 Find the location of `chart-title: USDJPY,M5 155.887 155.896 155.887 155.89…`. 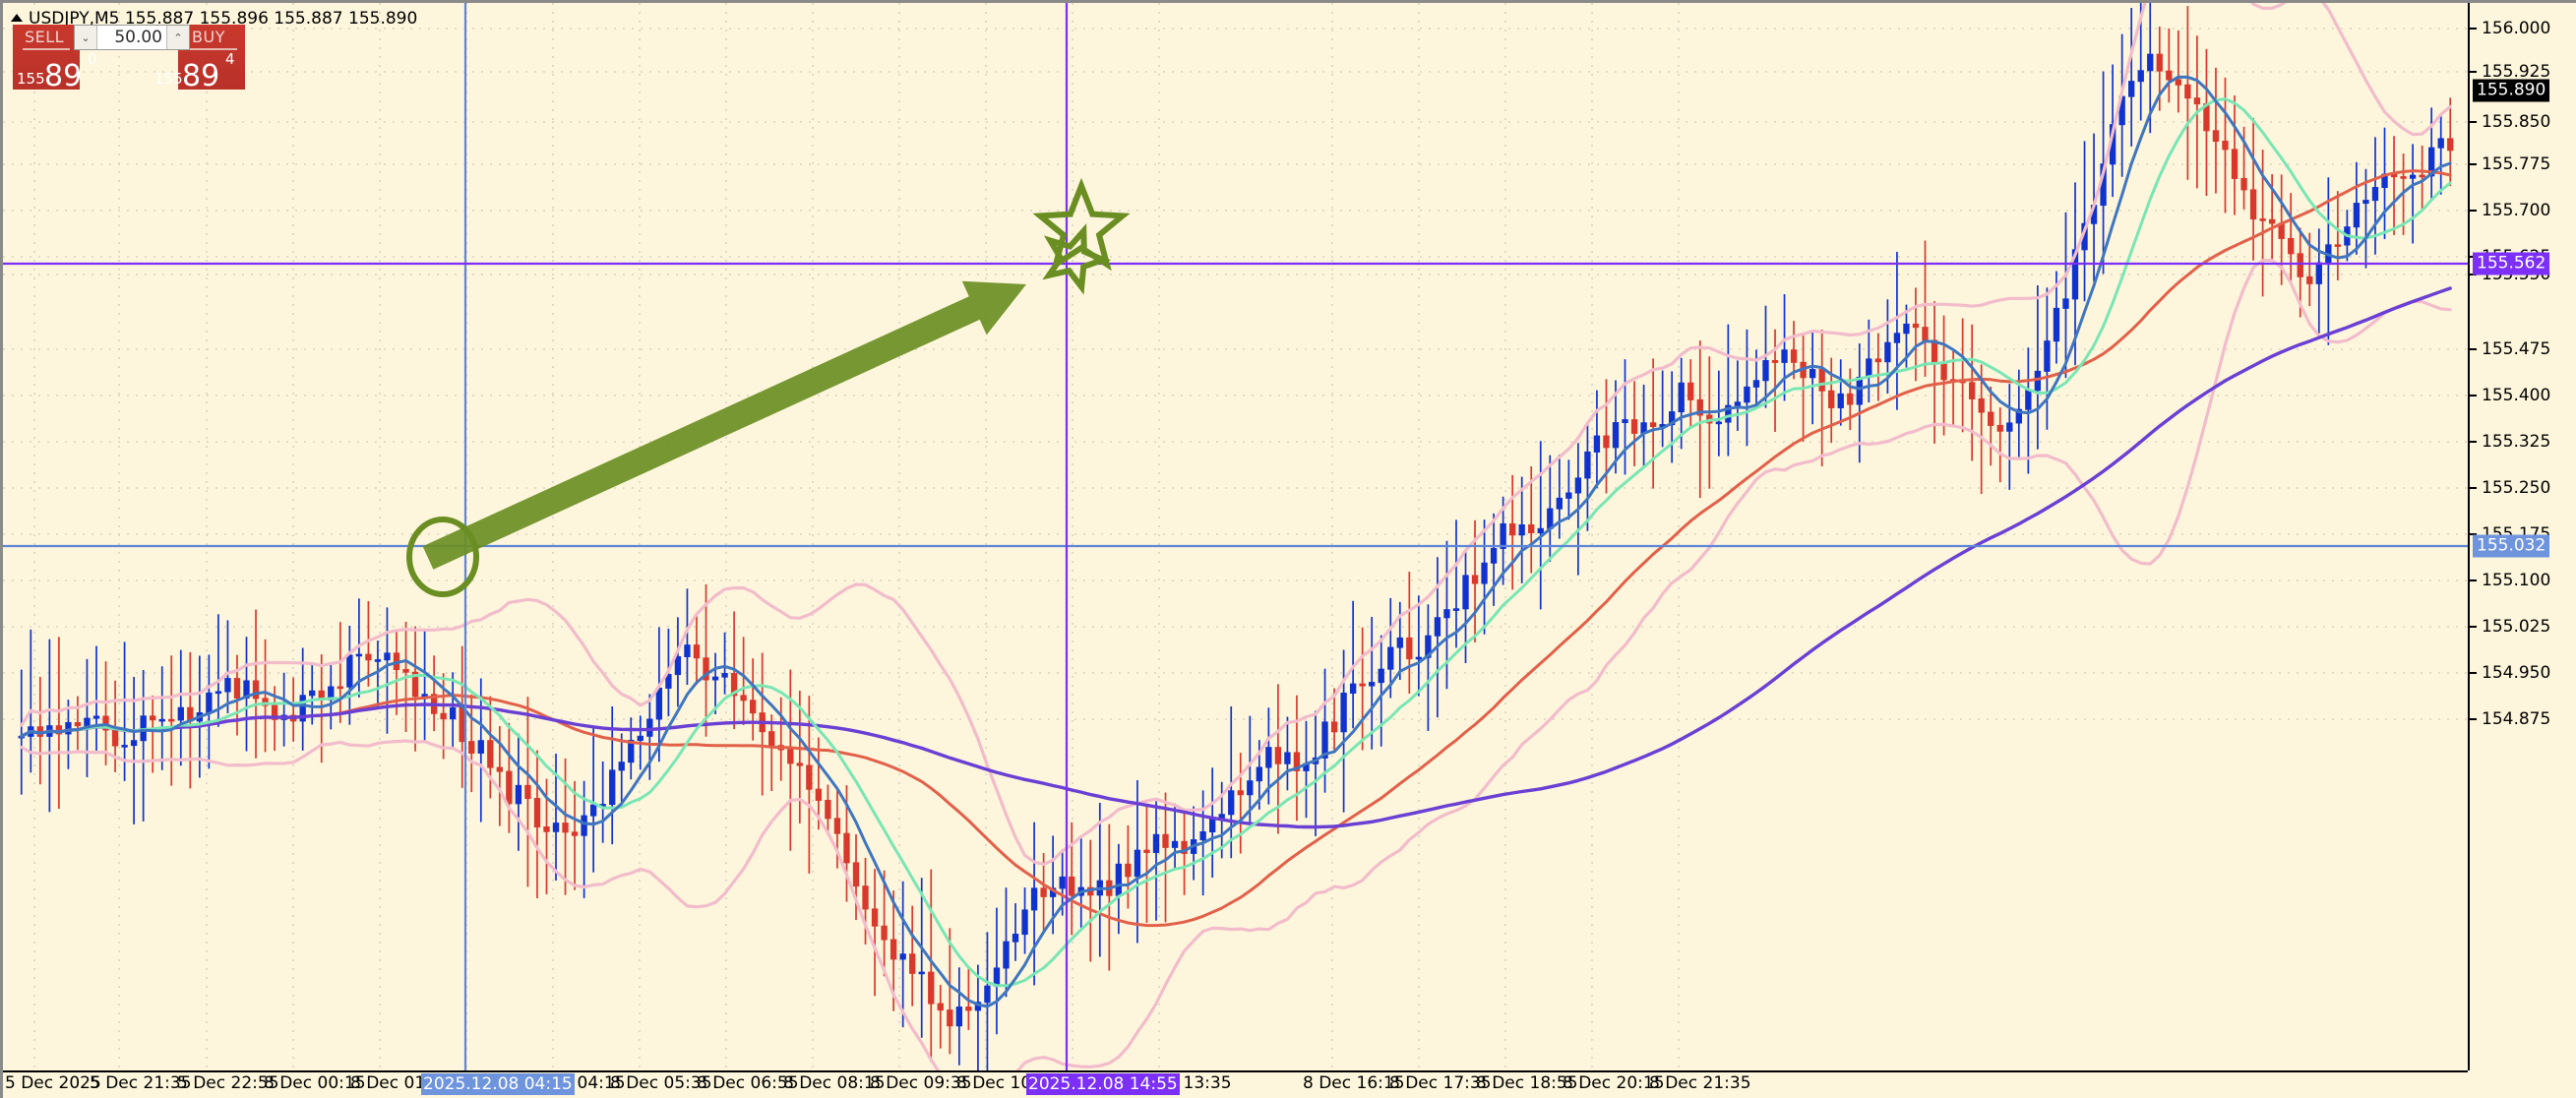

chart-title: USDJPY,M5 155.887 155.896 155.887 155.89… is located at coordinates (214, 19).